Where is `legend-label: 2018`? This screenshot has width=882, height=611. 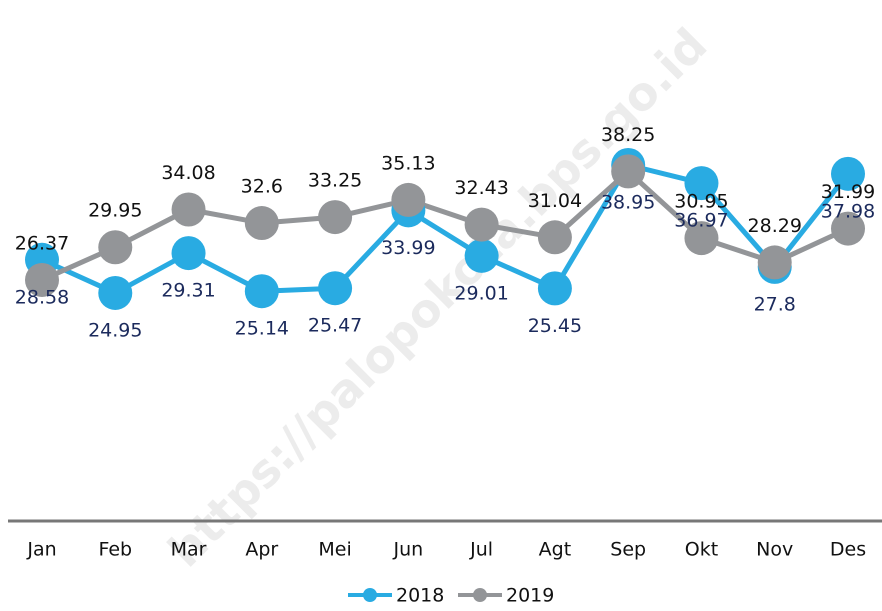
legend-label: 2018 is located at coordinates (420, 596).